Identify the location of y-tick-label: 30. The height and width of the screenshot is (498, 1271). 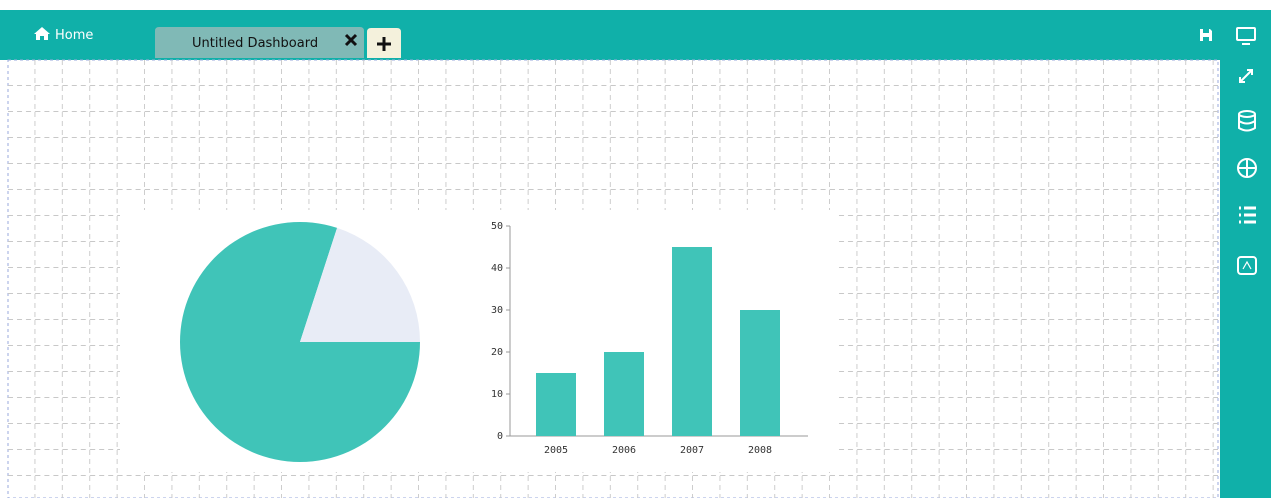
(497, 310).